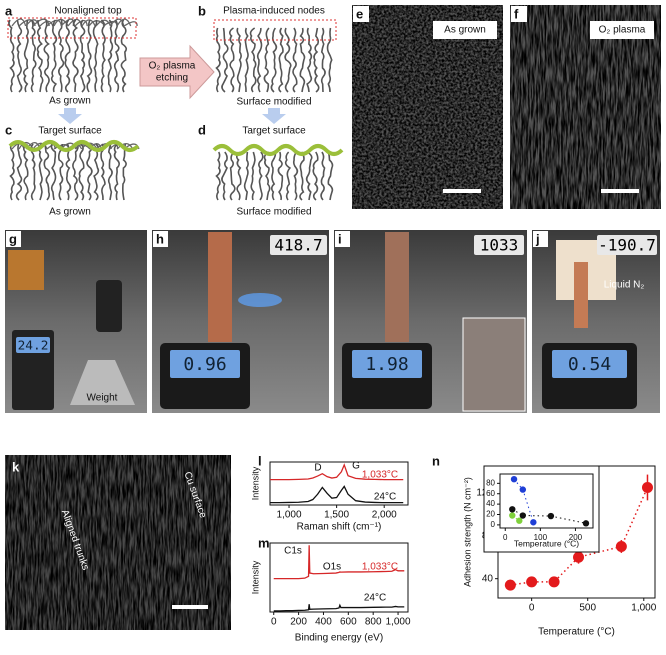 Image resolution: width=666 pixels, height=655 pixels. Describe the element at coordinates (8, 129) in the screenshot. I see `panel-label: c` at that location.